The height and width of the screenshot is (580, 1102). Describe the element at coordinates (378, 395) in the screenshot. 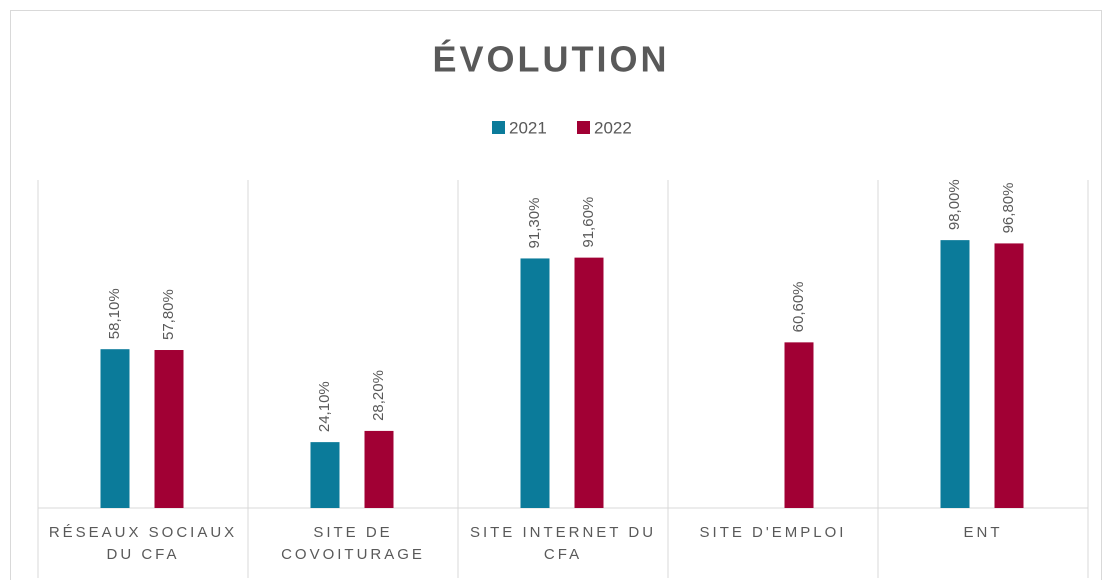

I see `data-label: 28,20%` at that location.